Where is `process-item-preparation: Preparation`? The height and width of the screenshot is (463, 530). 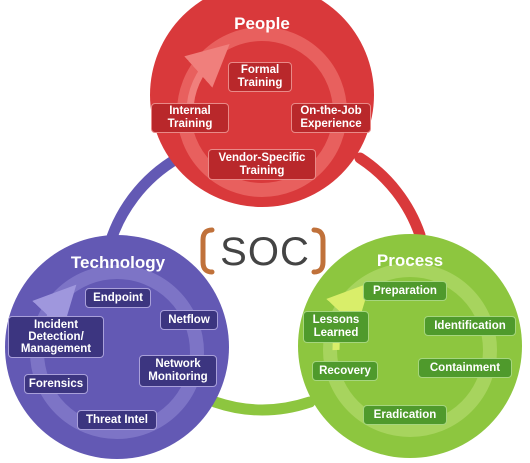 process-item-preparation: Preparation is located at coordinates (405, 291).